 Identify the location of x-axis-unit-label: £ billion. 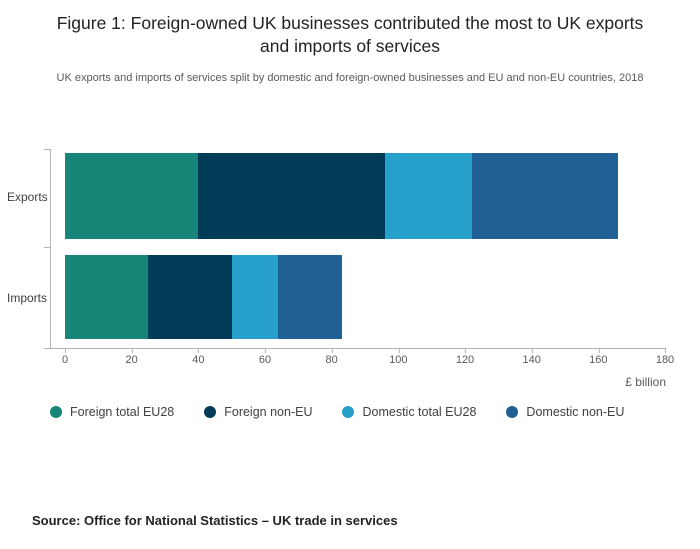
(645, 381).